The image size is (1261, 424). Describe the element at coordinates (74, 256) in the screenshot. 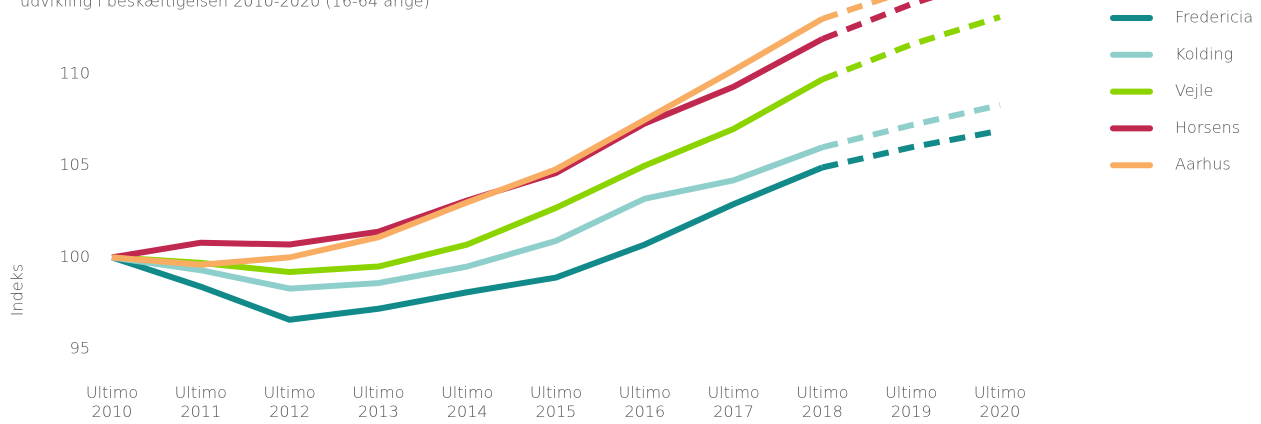

I see `y-tick-label: 100` at that location.